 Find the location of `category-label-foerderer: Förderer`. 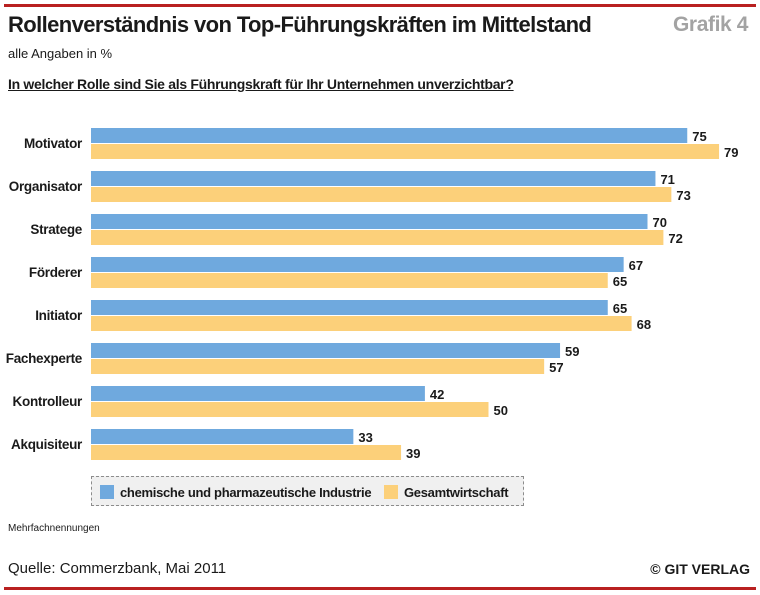

category-label-foerderer: Förderer is located at coordinates (56, 272).